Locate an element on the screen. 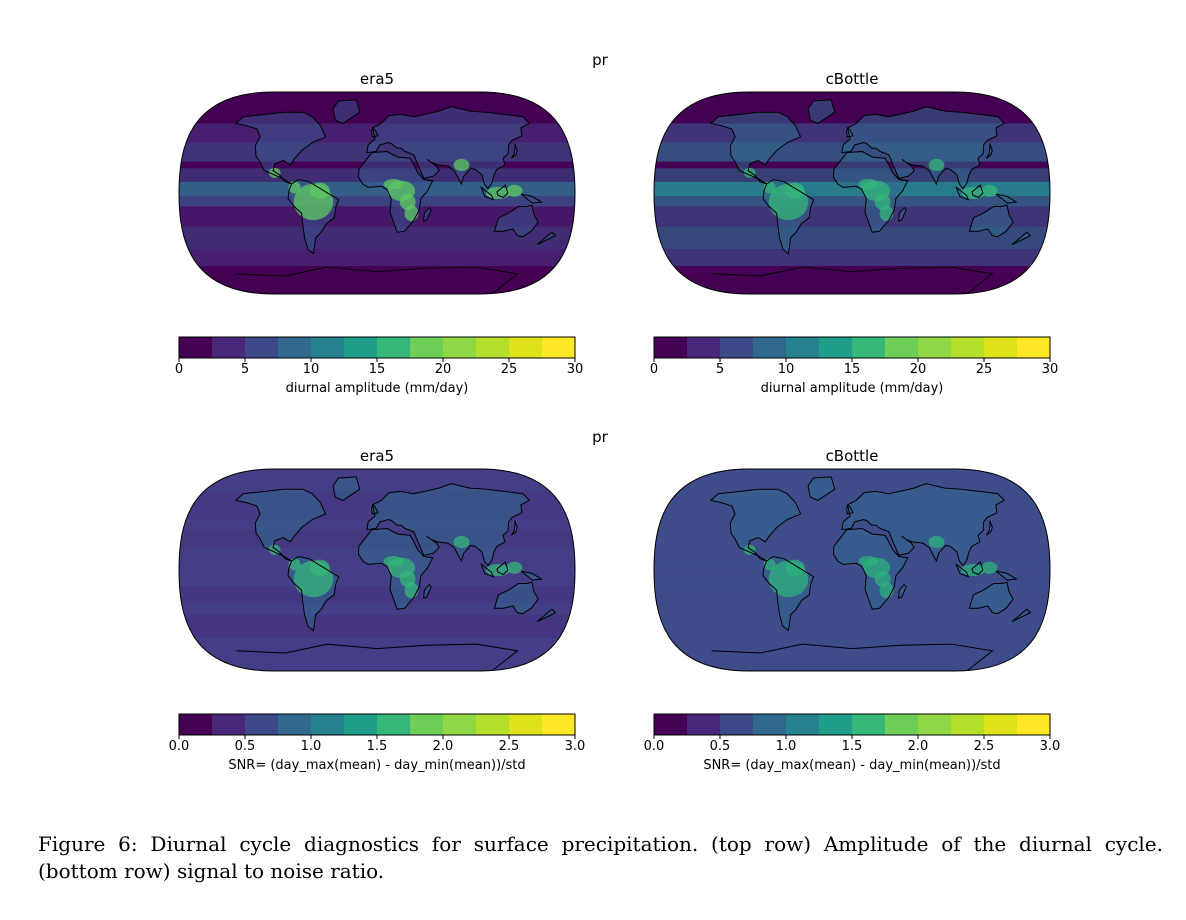 Image resolution: width=1186 pixels, height=920 pixels. row2-left-map-field is located at coordinates (377, 570).